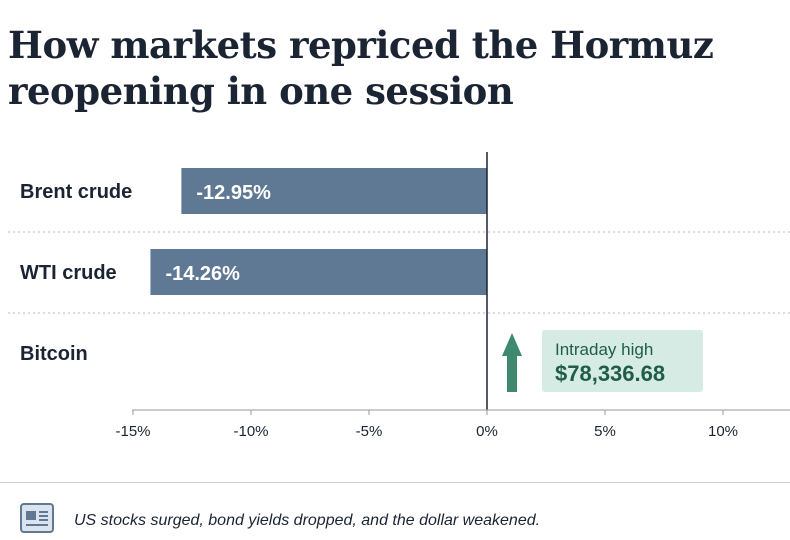  What do you see at coordinates (610, 373) in the screenshot?
I see `annotation-value: $78,336.68` at bounding box center [610, 373].